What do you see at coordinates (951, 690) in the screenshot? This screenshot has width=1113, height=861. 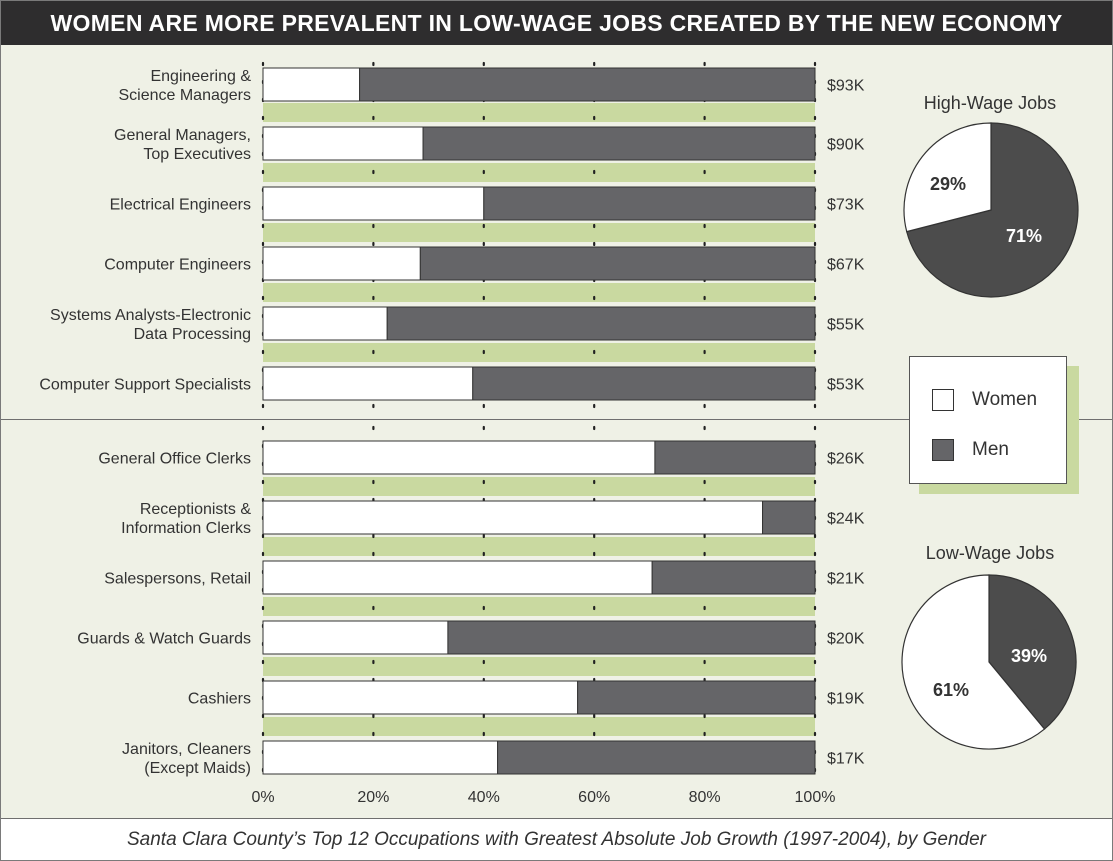 I see `pie-low-wage-label-women: 61%` at bounding box center [951, 690].